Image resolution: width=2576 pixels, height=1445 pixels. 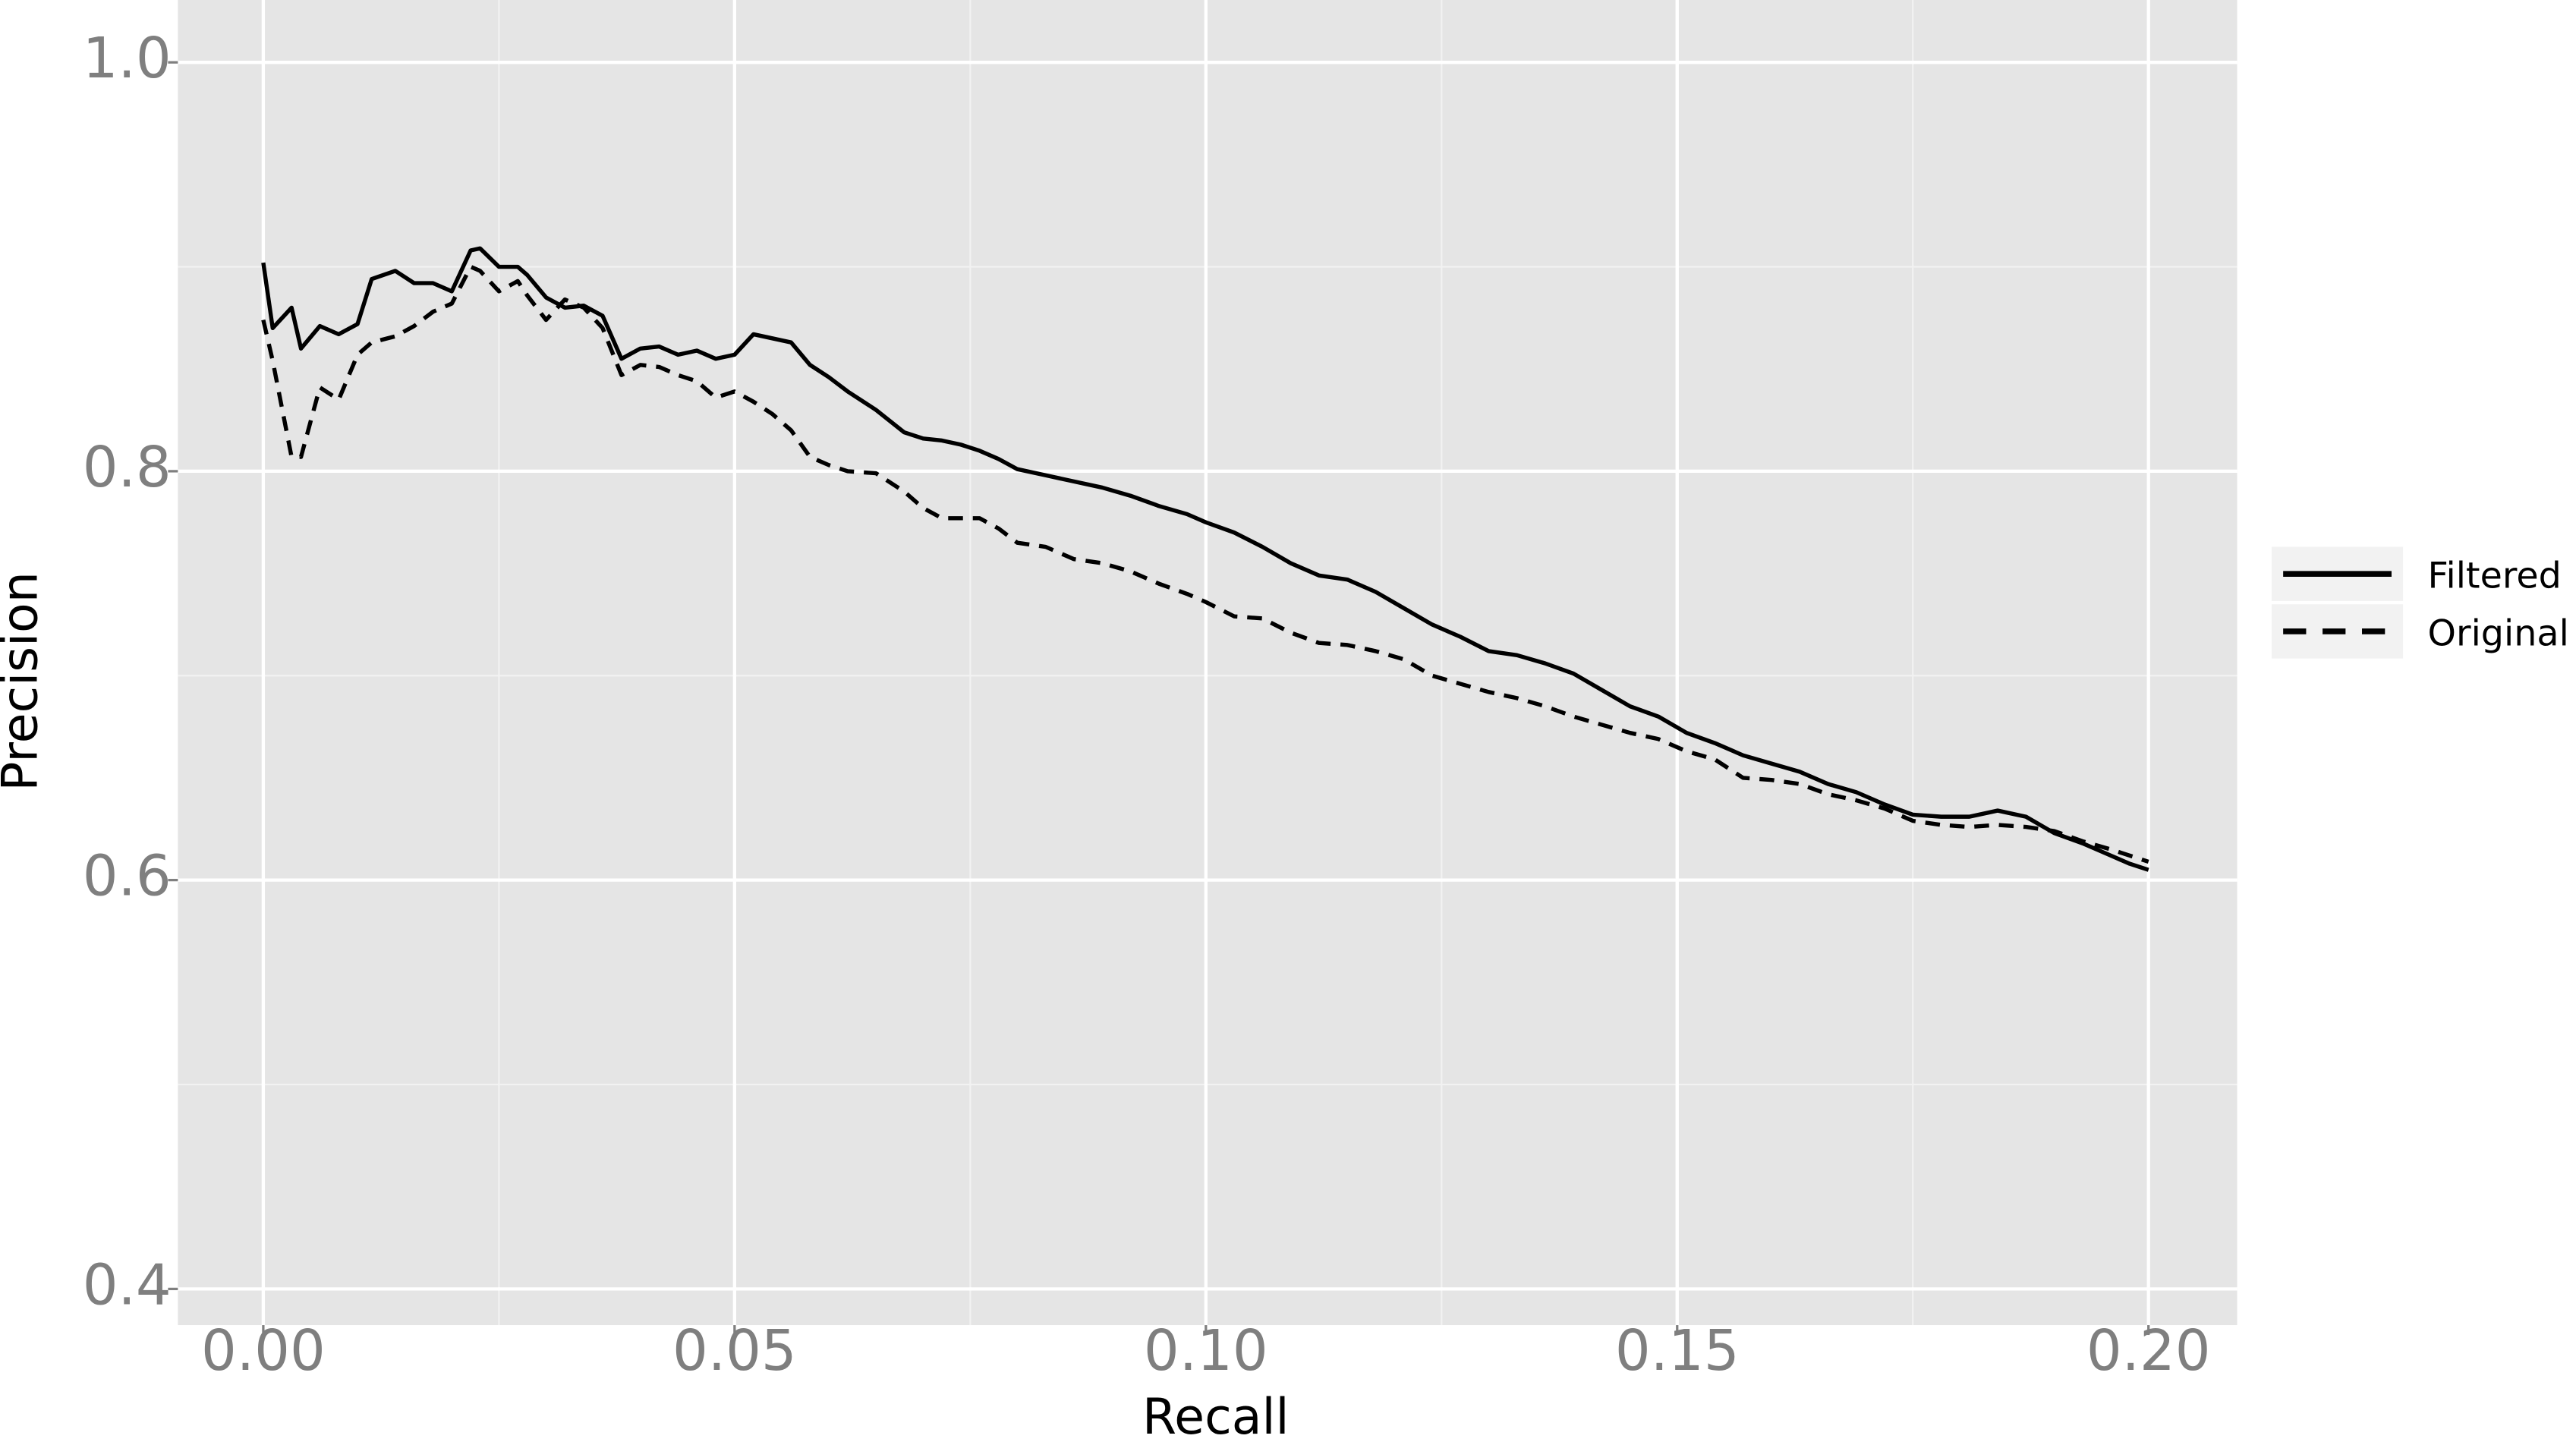 I want to click on x-tick-label: 0.00, so click(x=263, y=1351).